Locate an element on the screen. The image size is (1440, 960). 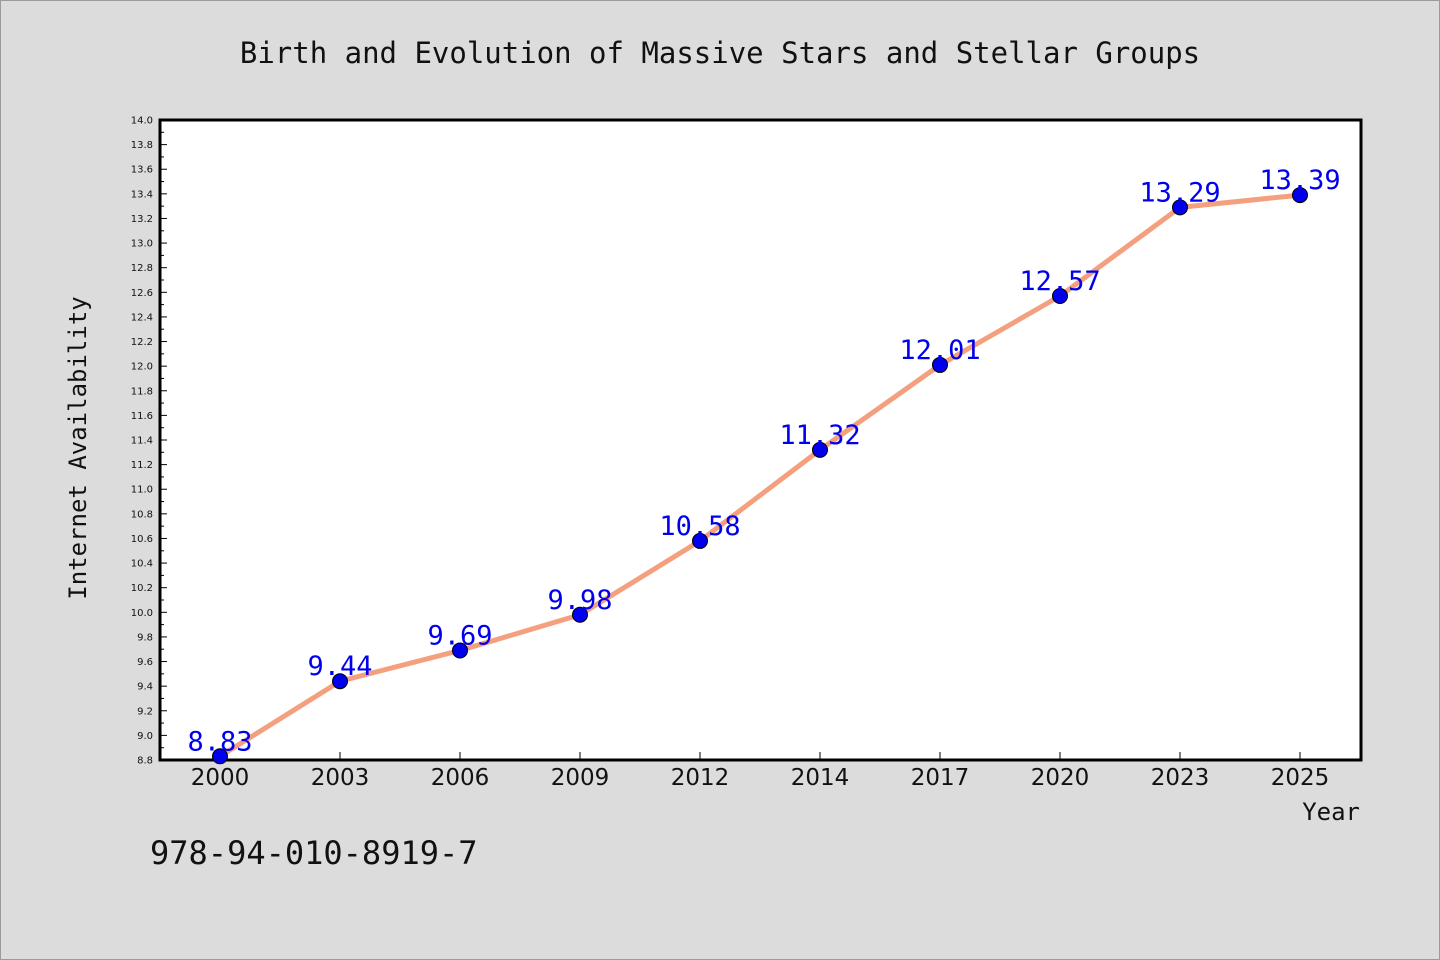
x-tick-label: 2023 is located at coordinates (1180, 778).